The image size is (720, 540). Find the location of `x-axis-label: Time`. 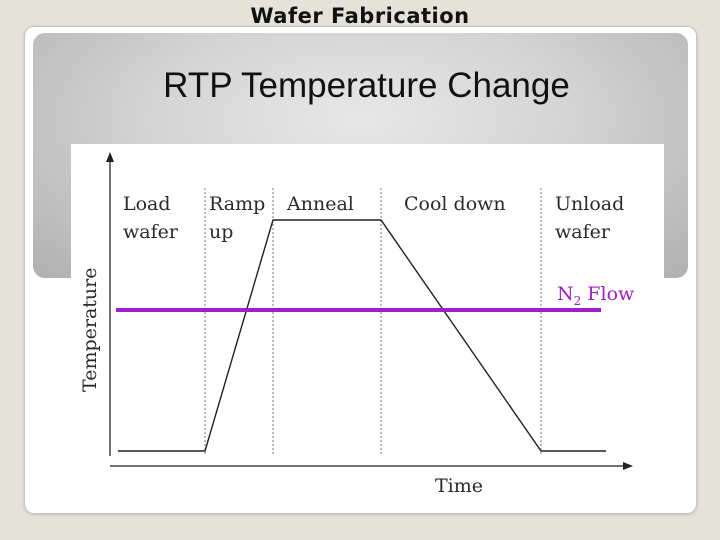

x-axis-label: Time is located at coordinates (459, 486).